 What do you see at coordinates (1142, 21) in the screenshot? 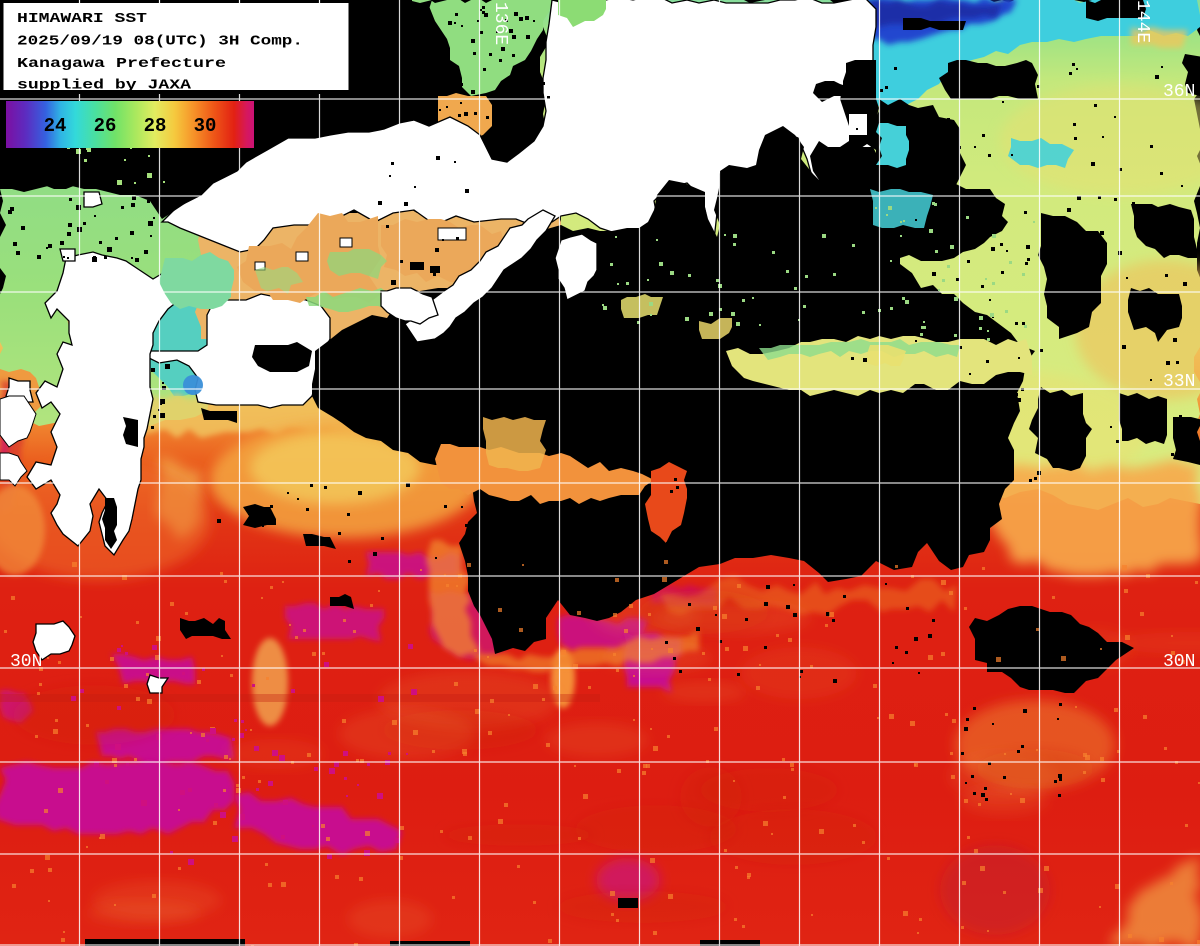
I see `svg-text: 144E` at bounding box center [1142, 21].